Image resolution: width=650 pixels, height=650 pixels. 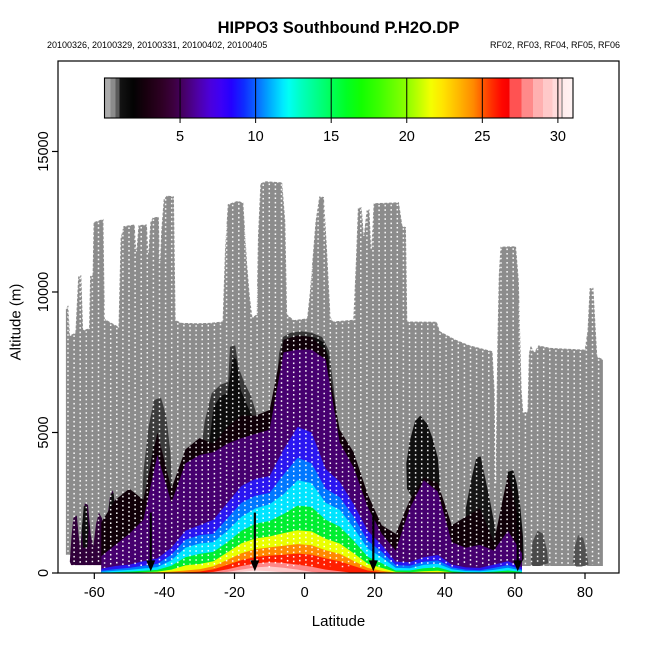 What do you see at coordinates (554, 45) in the screenshot?
I see `flight-ids-subtitle: RF02, RF03, RF04, RF05, RF06` at bounding box center [554, 45].